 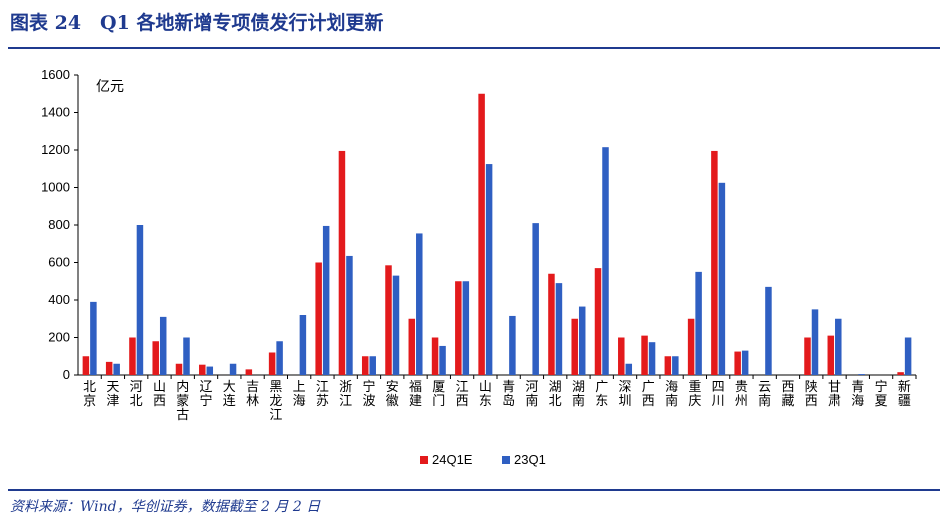 What do you see at coordinates (857, 394) in the screenshot?
I see `category-label: 青海` at bounding box center [857, 394].